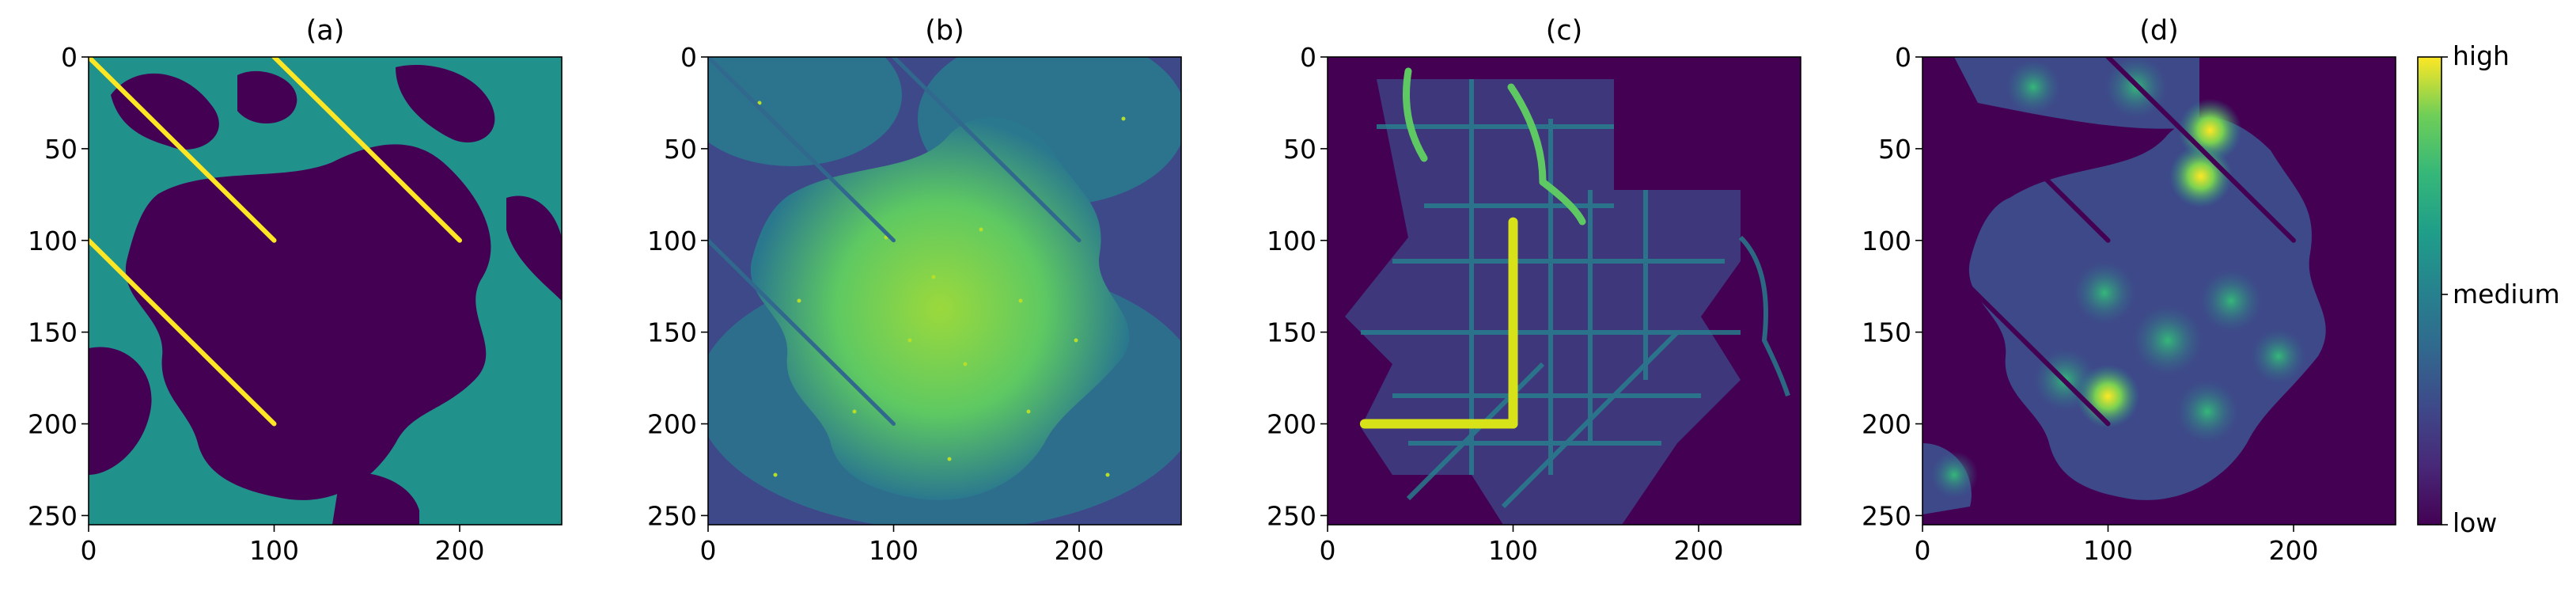 Image resolution: width=2576 pixels, height=592 pixels. Describe the element at coordinates (53, 425) in the screenshot. I see `panel-a-ytick-label: 200` at that location.